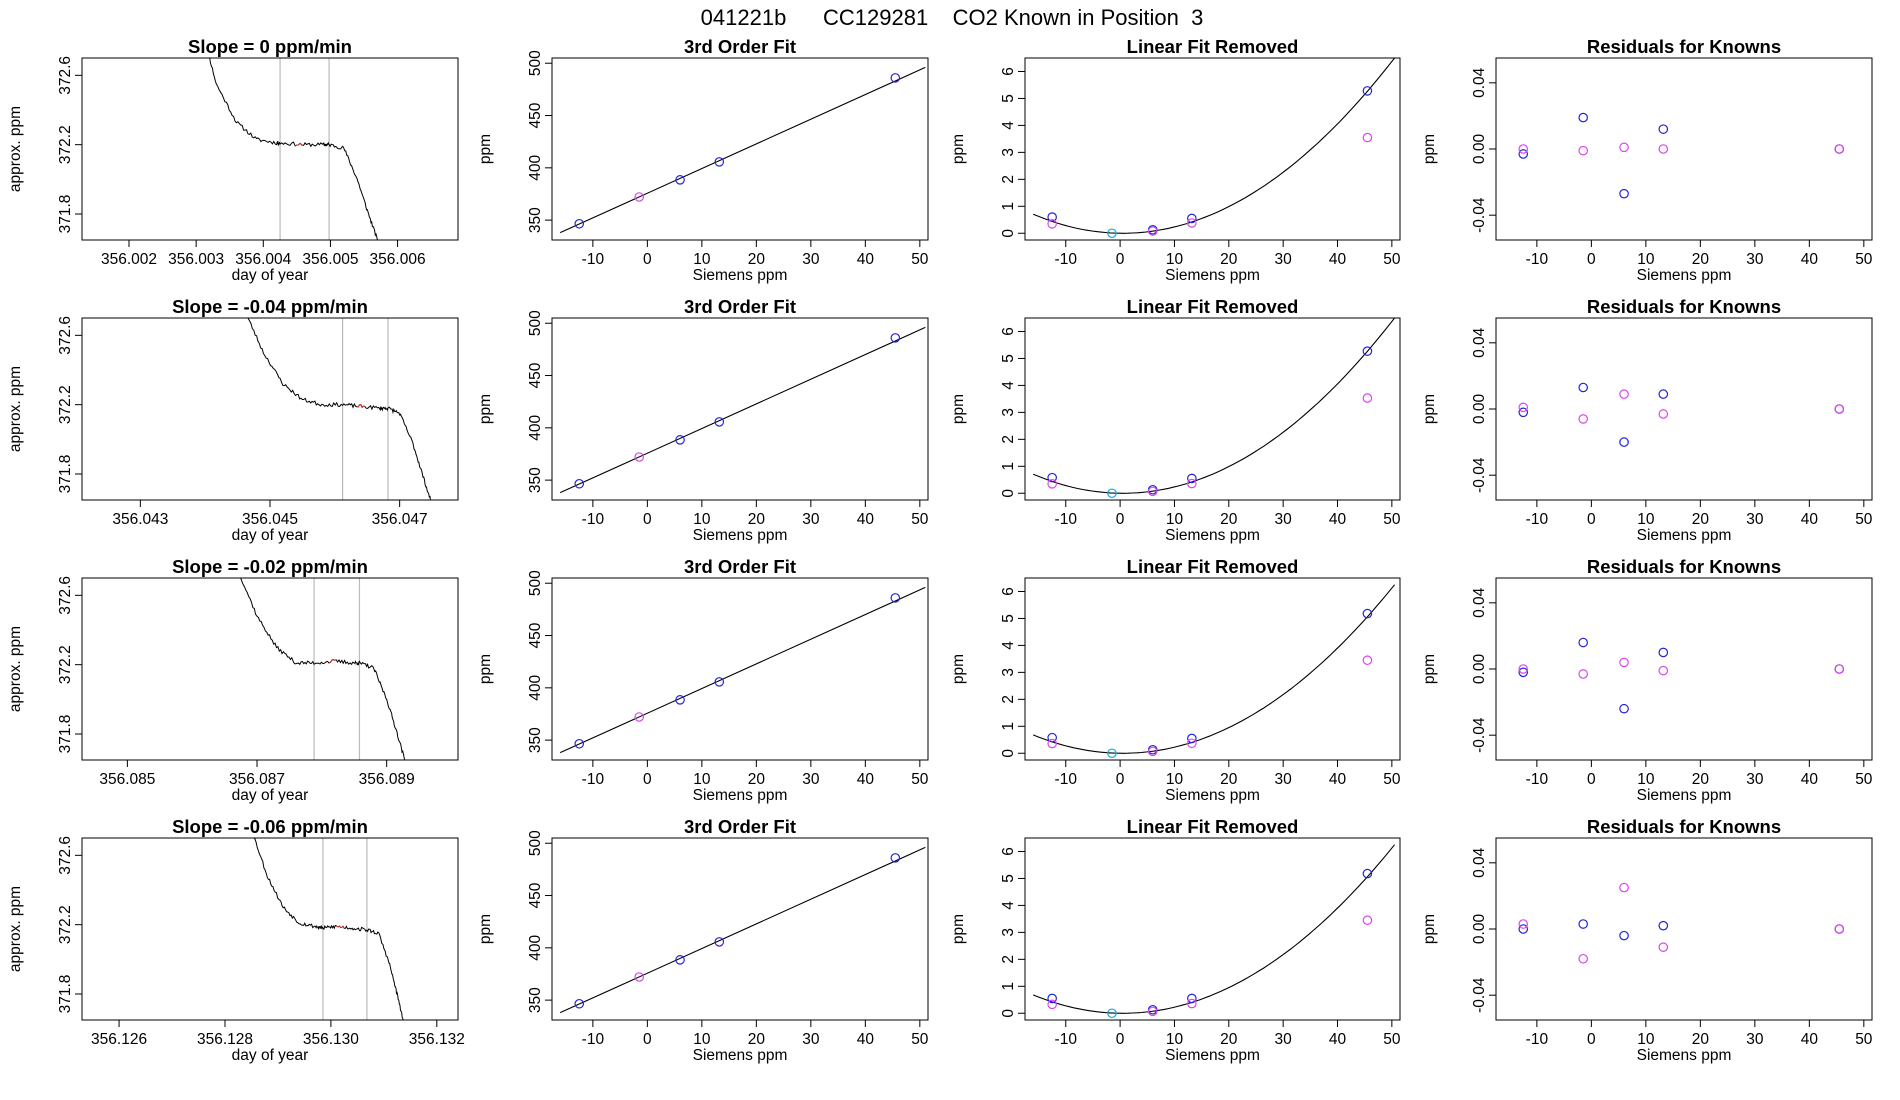 This screenshot has height=1100, width=1900. Describe the element at coordinates (593, 779) in the screenshot. I see `x-tick-label: -10` at that location.